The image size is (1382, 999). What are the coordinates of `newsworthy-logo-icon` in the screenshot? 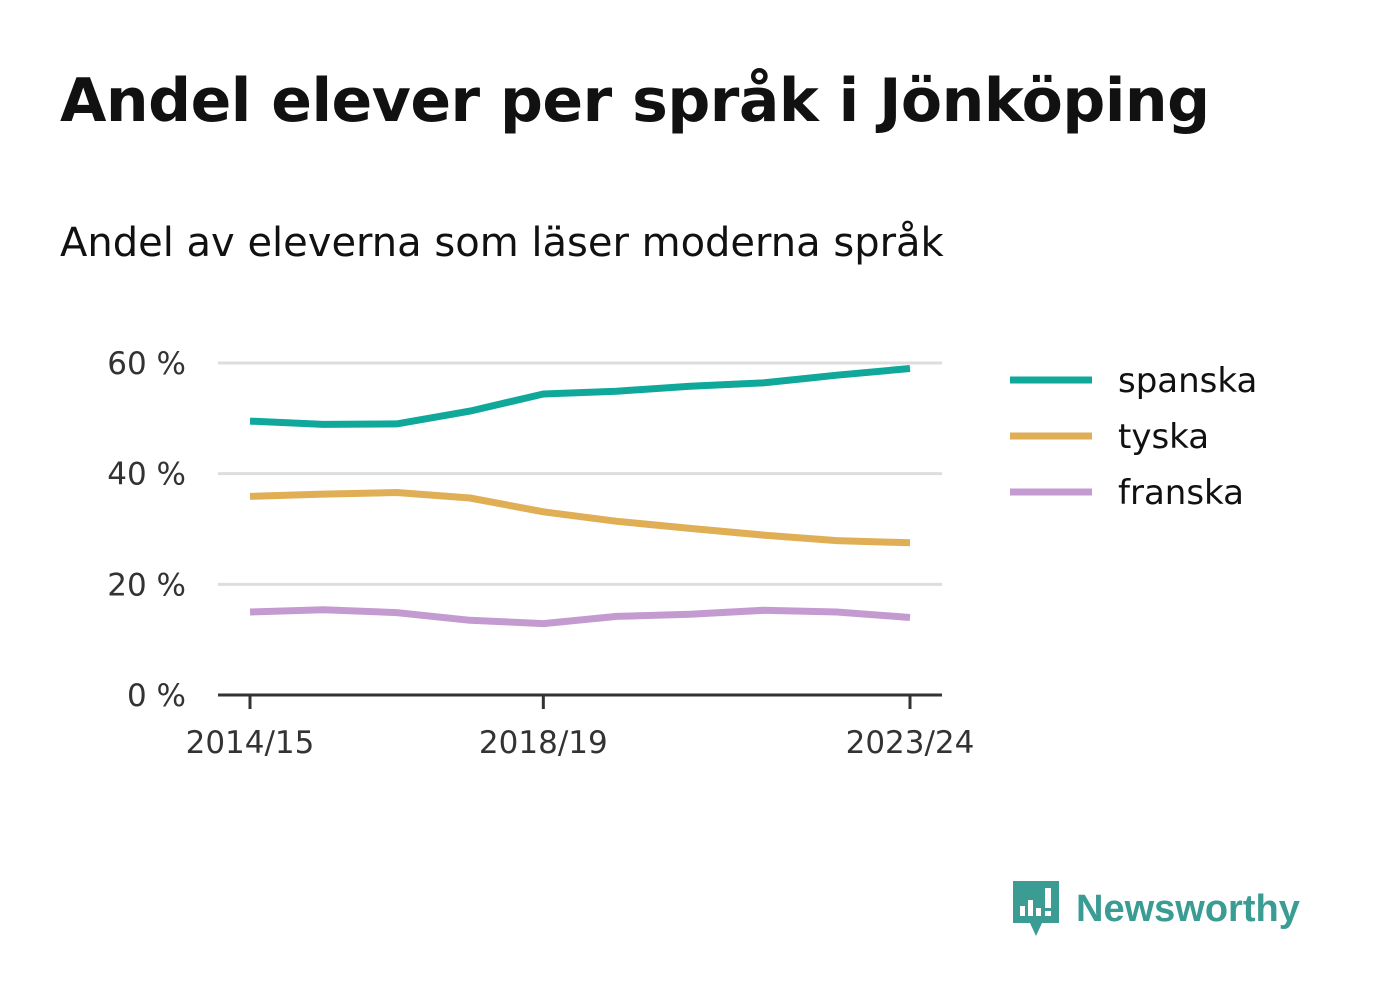 It's located at (1036, 908).